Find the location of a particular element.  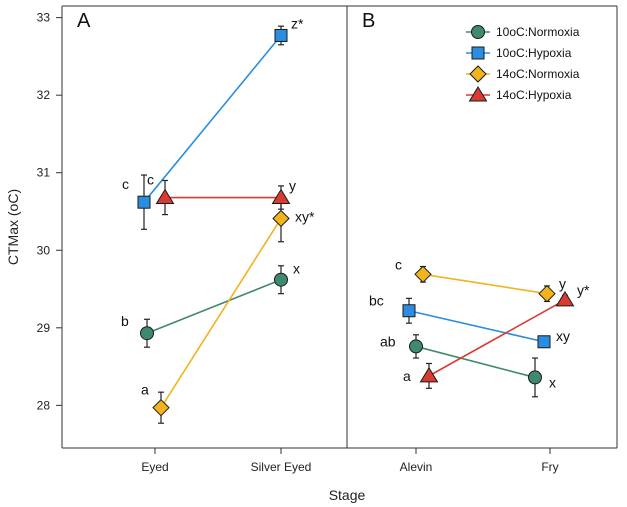

y-axis-title: CTMax (oC) is located at coordinates (13, 227).